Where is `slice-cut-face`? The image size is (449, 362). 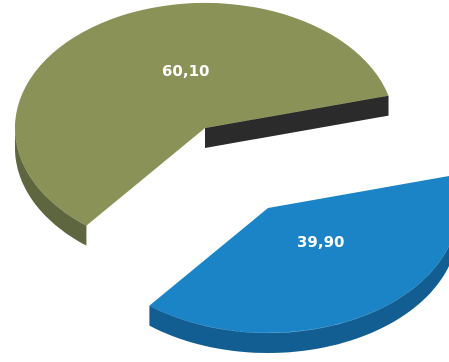
slice-cut-face is located at coordinates (297, 121).